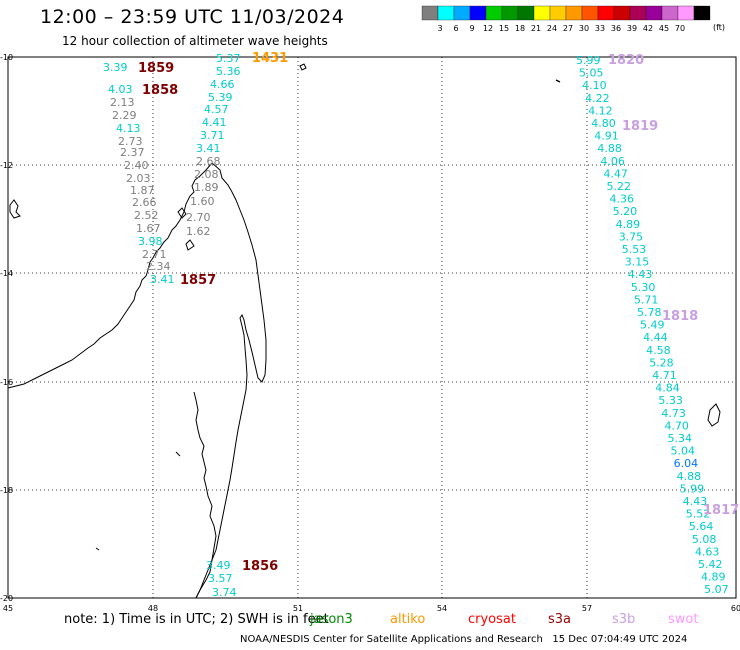  I want to click on wave-height-label: 4.41, so click(214, 122).